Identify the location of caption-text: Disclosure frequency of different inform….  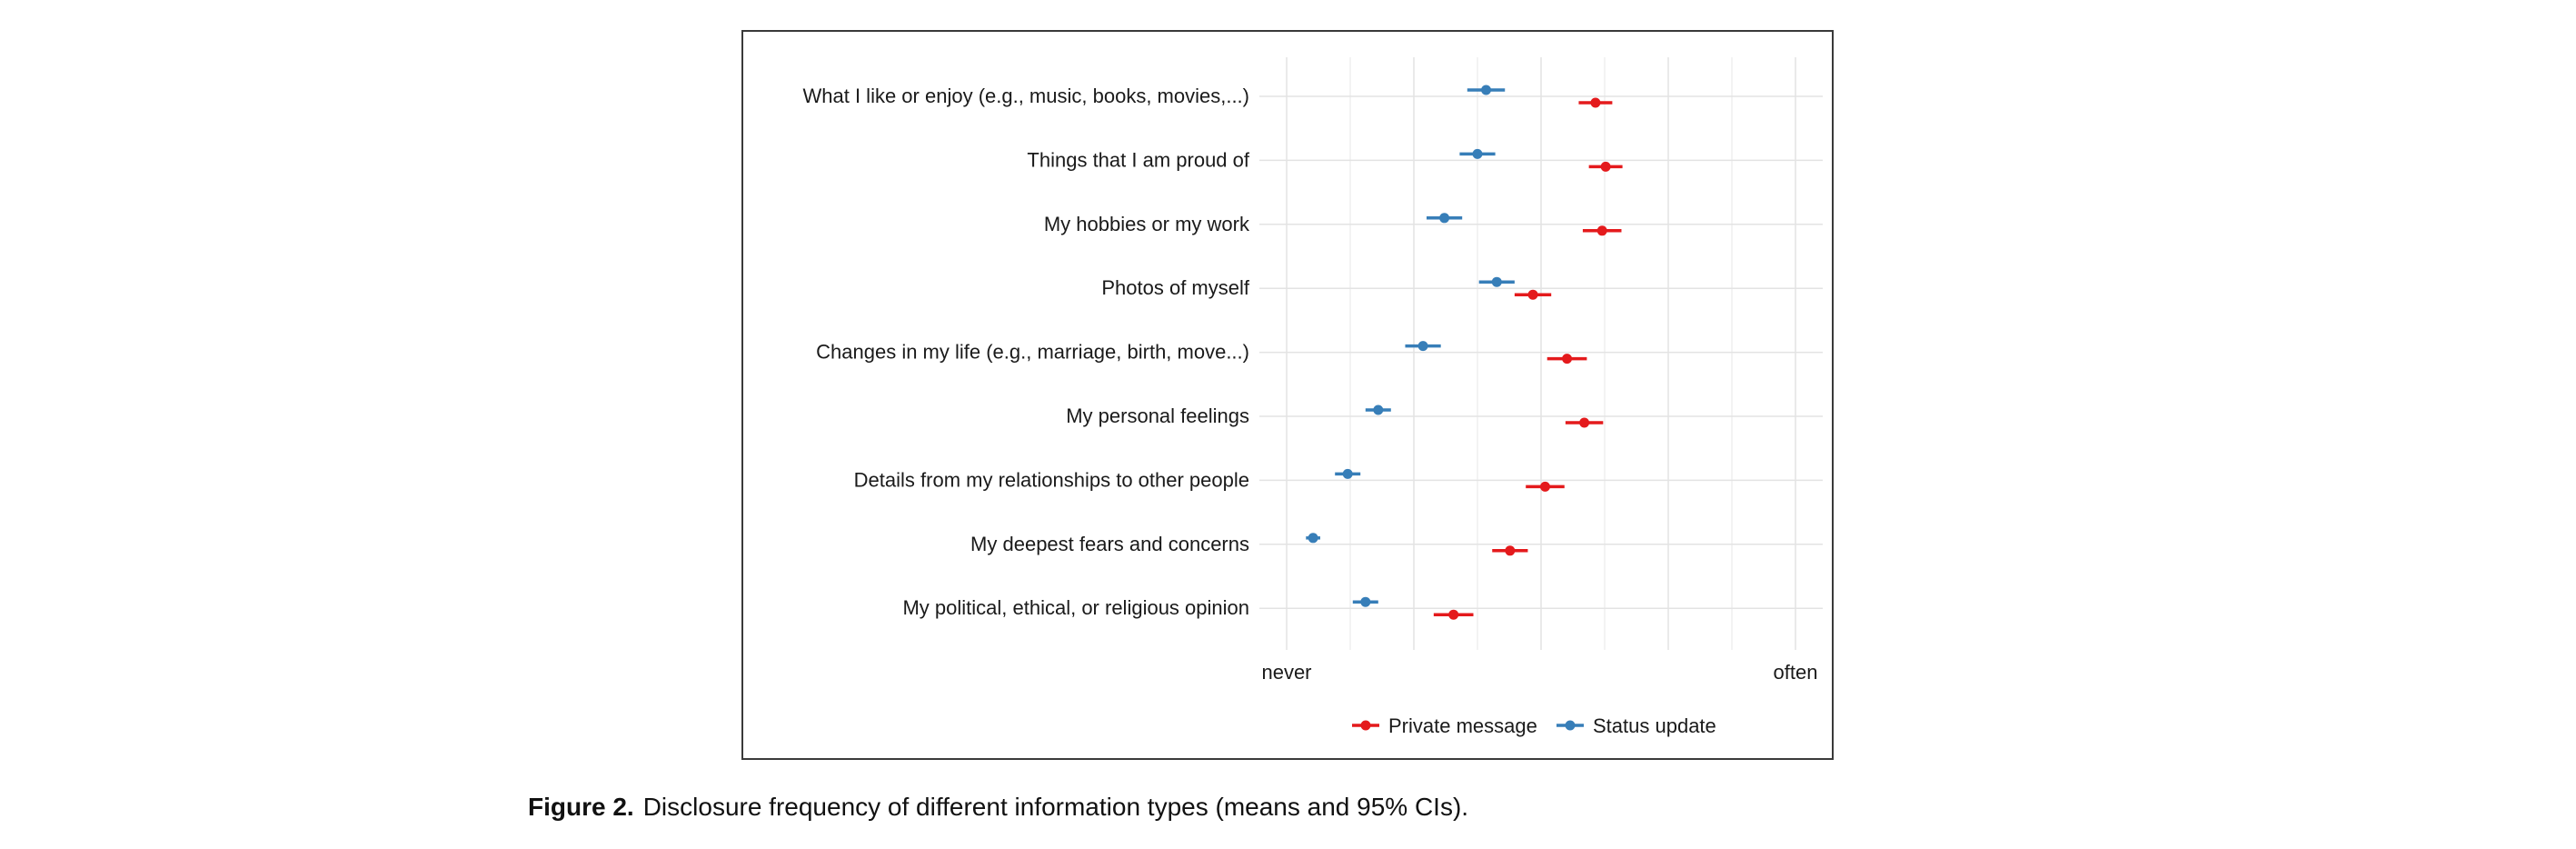
(1056, 807).